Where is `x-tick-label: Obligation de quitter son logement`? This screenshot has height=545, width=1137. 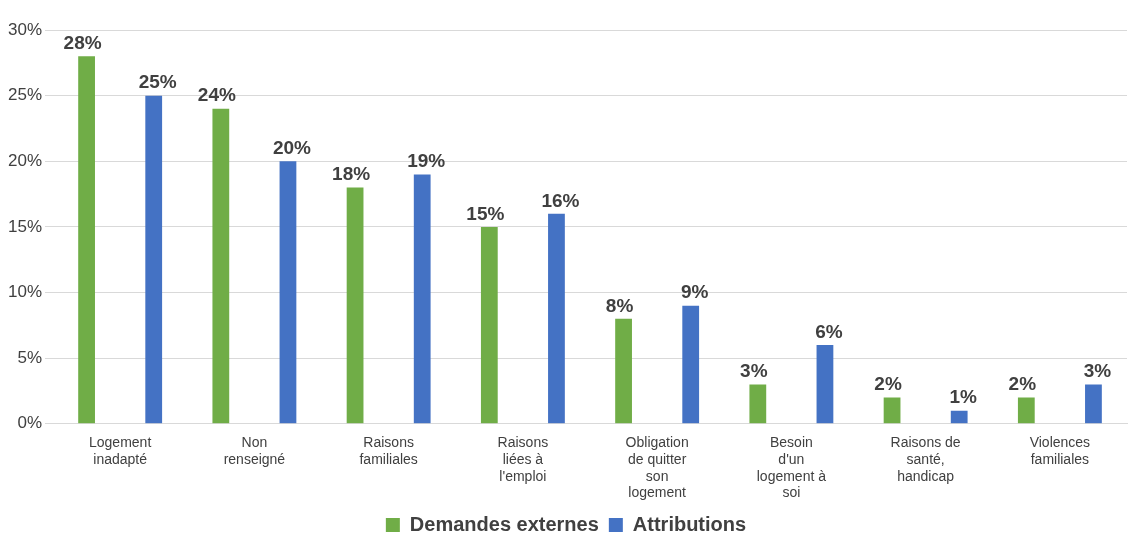
x-tick-label: Obligation de quitter son logement is located at coordinates (657, 467).